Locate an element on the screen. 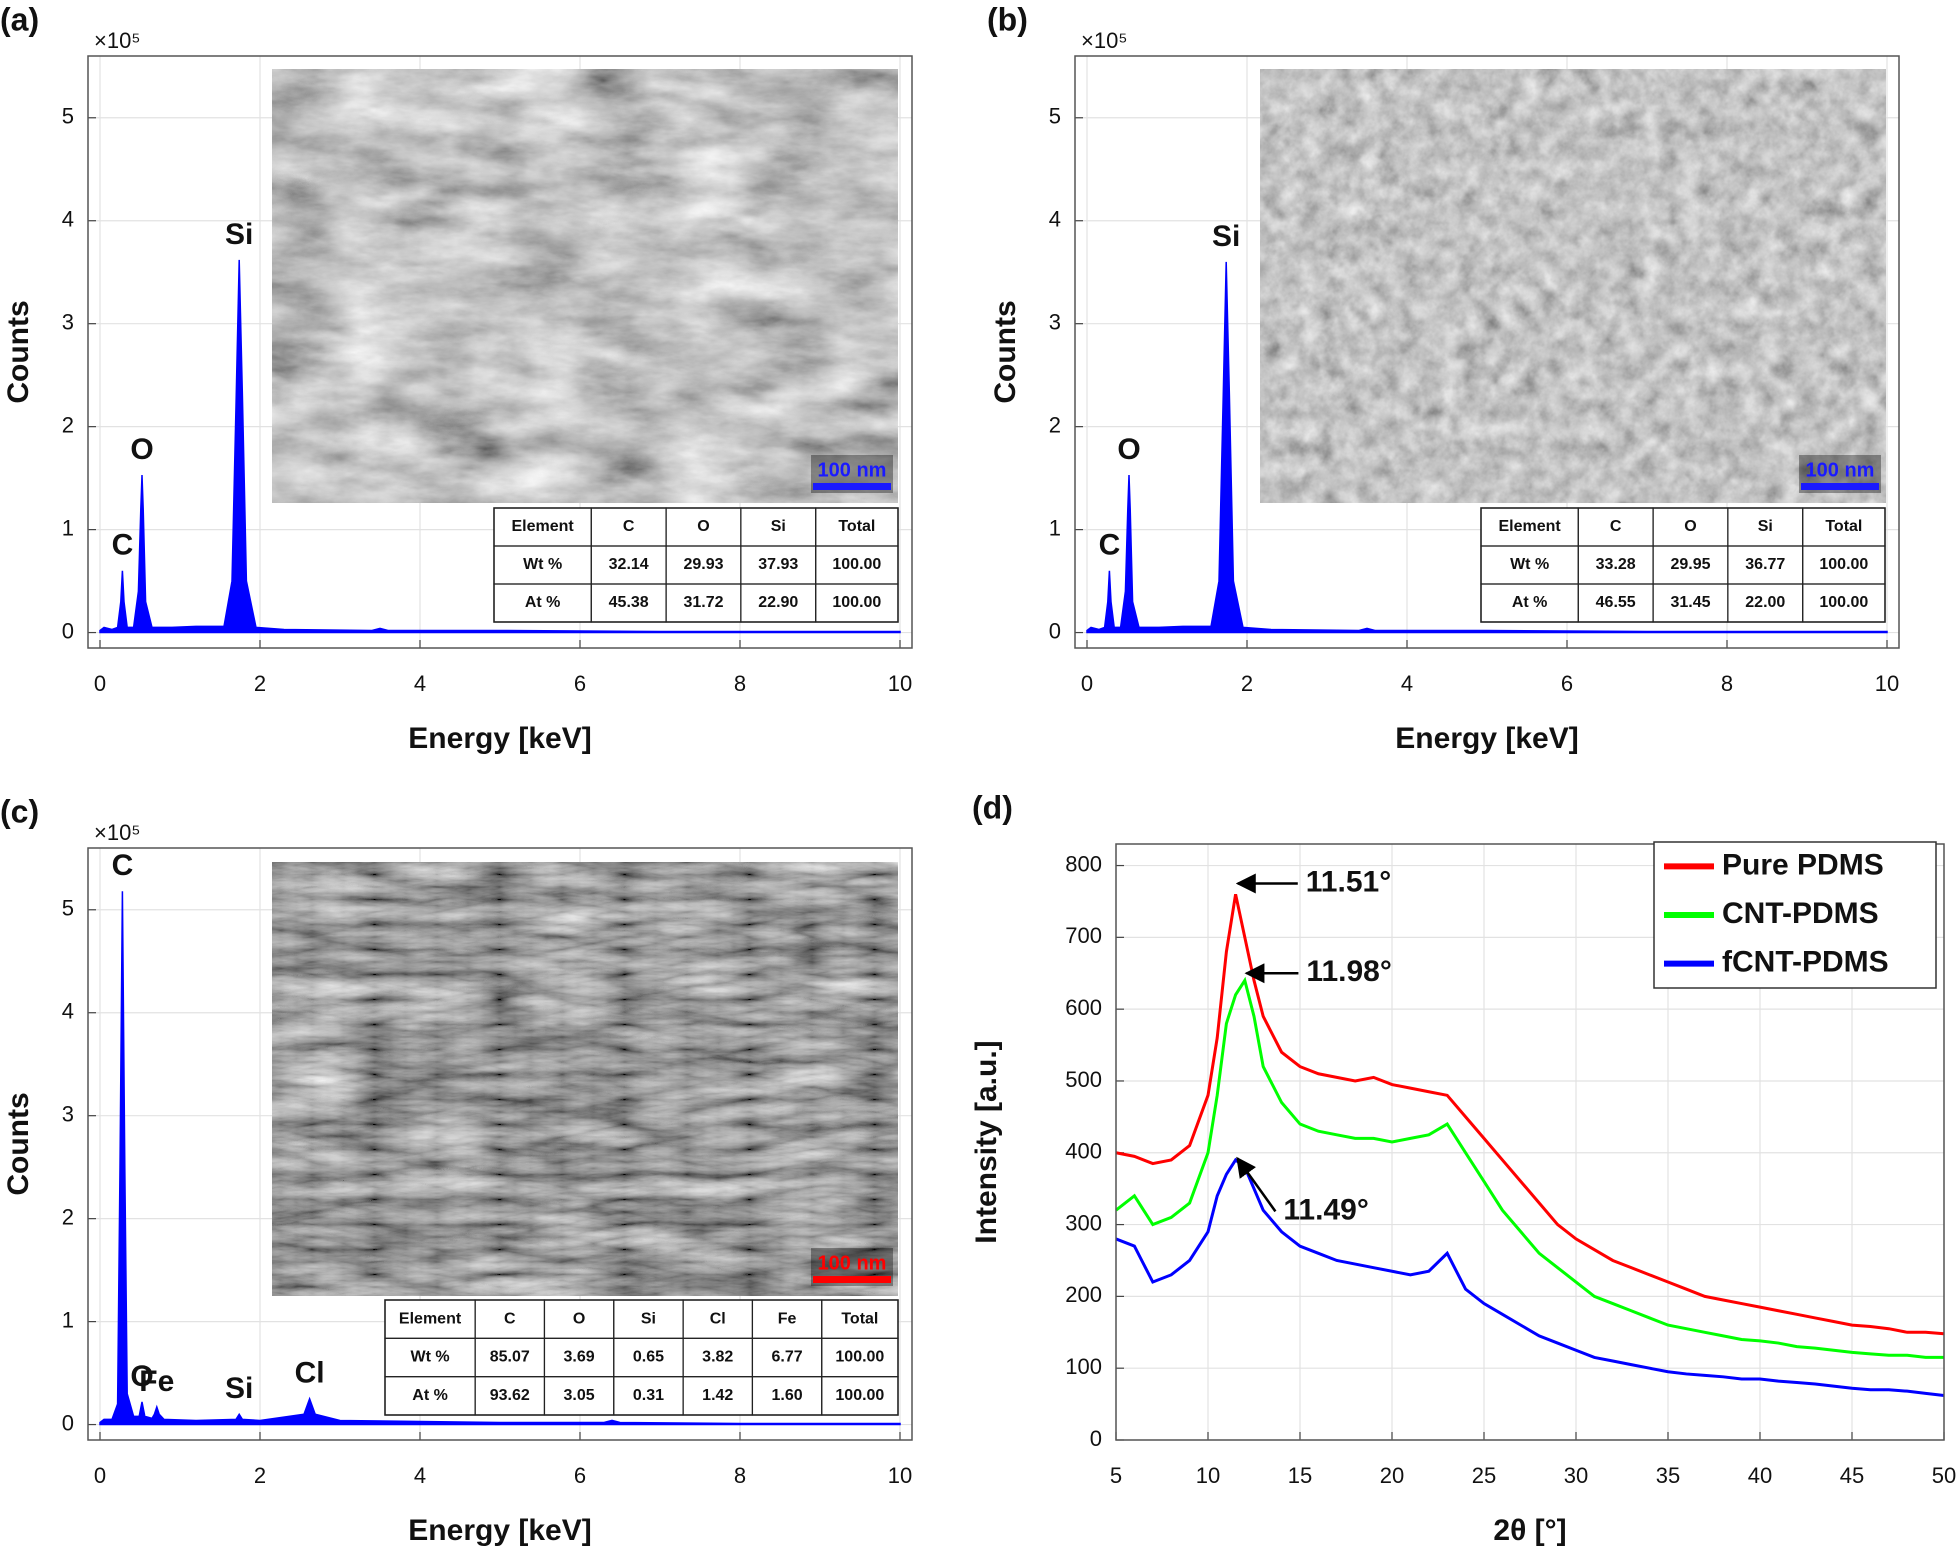 This screenshot has width=1960, height=1564. x-tick-label: 15 is located at coordinates (1300, 1475).